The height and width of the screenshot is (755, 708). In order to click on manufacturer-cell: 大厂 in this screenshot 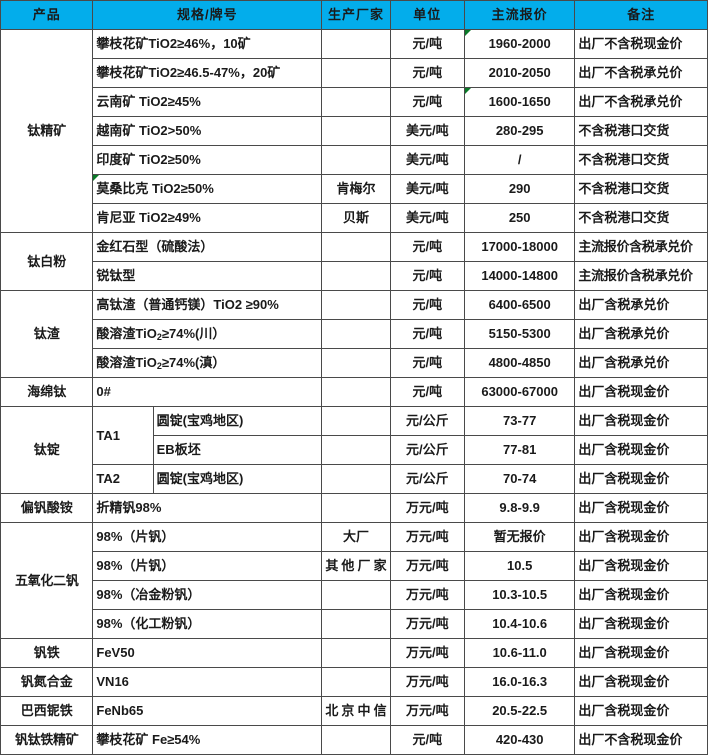, I will do `click(356, 537)`.